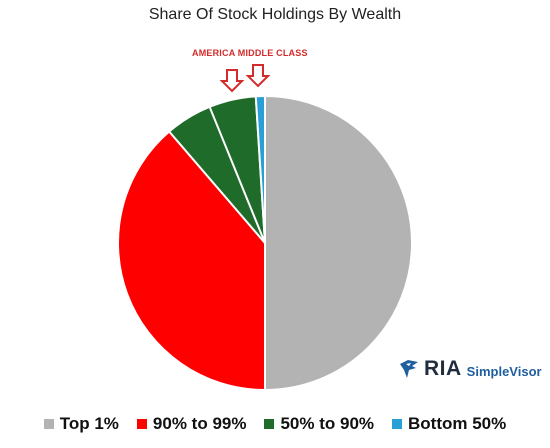  What do you see at coordinates (327, 423) in the screenshot?
I see `legend-label: 50% to 90%` at bounding box center [327, 423].